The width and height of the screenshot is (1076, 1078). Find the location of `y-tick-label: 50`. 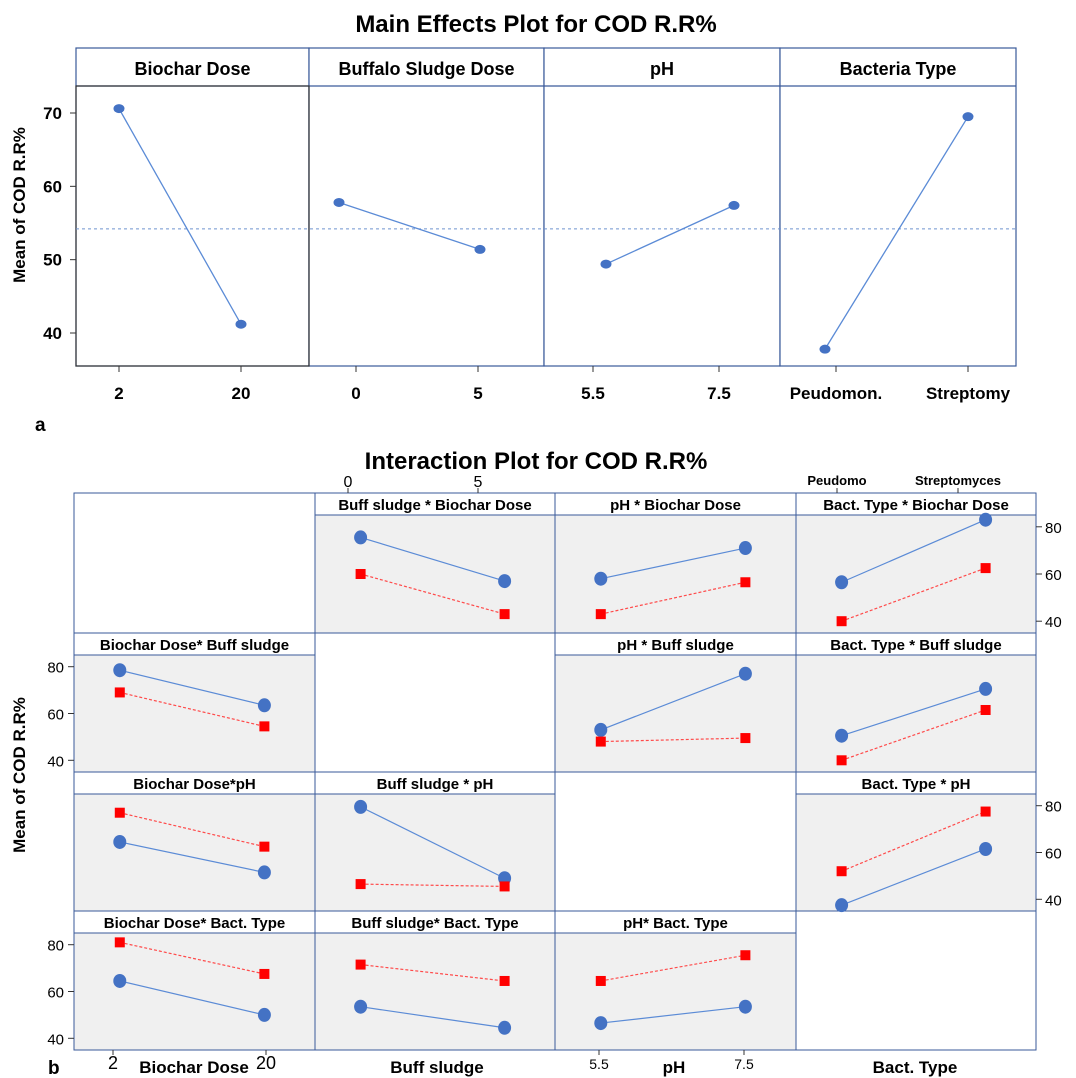

y-tick-label: 50 is located at coordinates (52, 260).